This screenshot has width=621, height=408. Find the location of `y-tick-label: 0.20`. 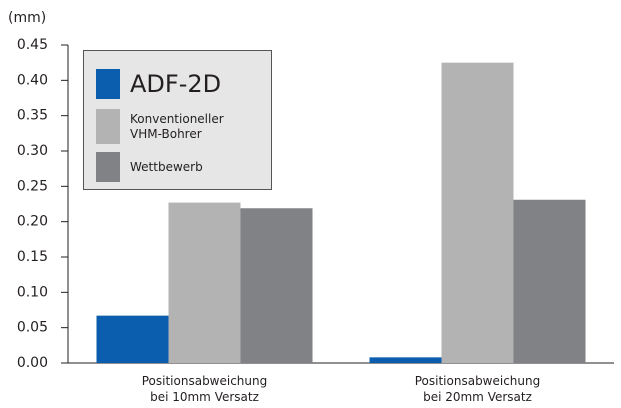

y-tick-label: 0.20 is located at coordinates (32, 222).